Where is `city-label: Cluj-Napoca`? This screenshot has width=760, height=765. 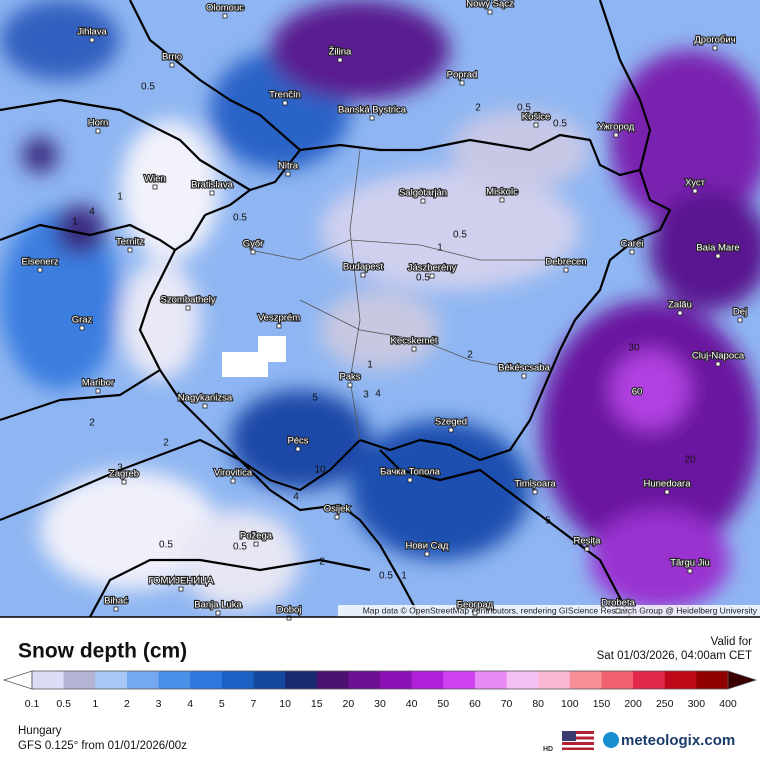 city-label: Cluj-Napoca is located at coordinates (718, 356).